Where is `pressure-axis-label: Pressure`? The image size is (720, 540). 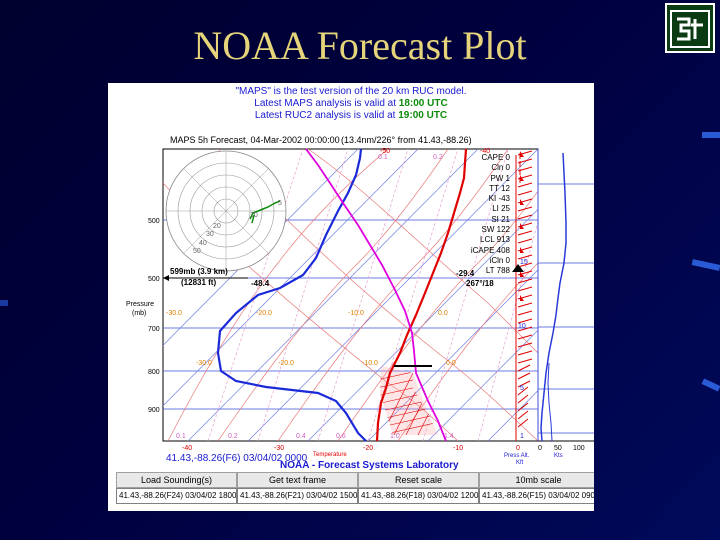 pressure-axis-label: Pressure is located at coordinates (140, 304).